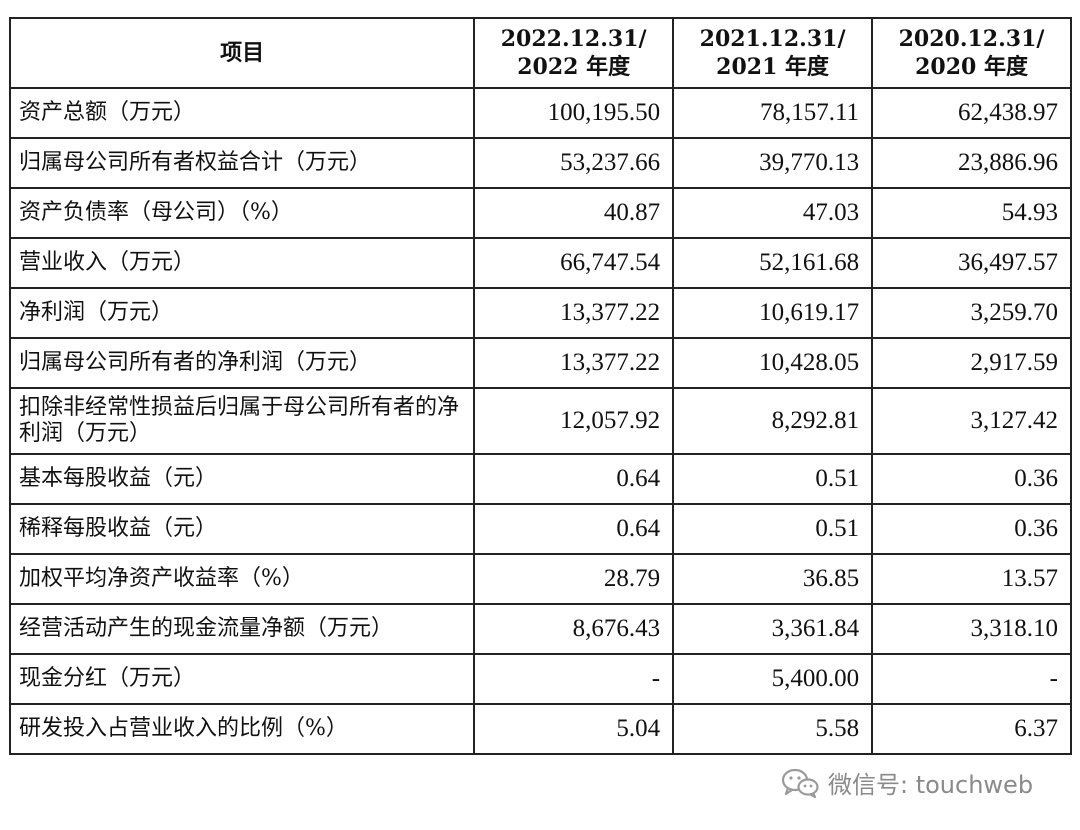 The width and height of the screenshot is (1080, 830). What do you see at coordinates (773, 263) in the screenshot?
I see `value-2021: 52,161.68` at bounding box center [773, 263].